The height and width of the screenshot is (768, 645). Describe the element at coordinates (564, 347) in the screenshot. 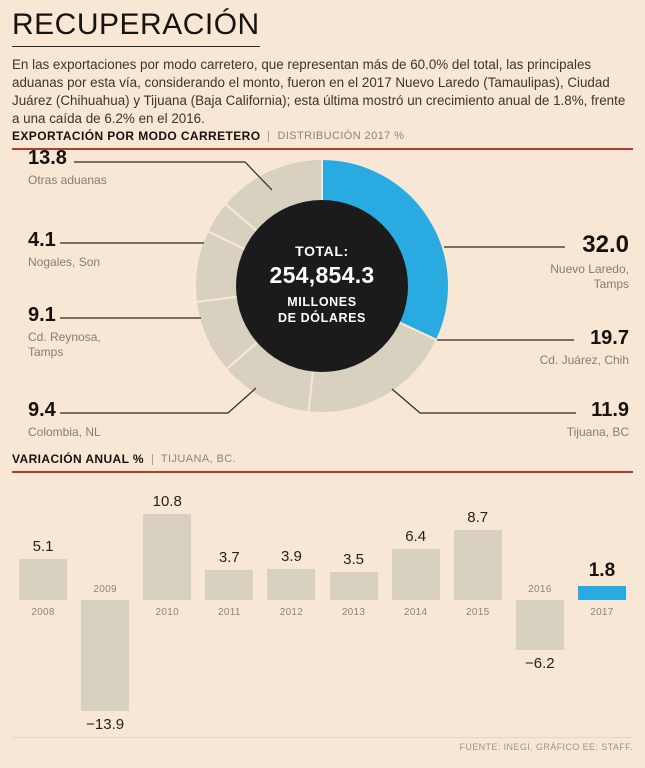

I see `donut-label-juarez: 19.7 Cd. Juárez, Chih` at that location.